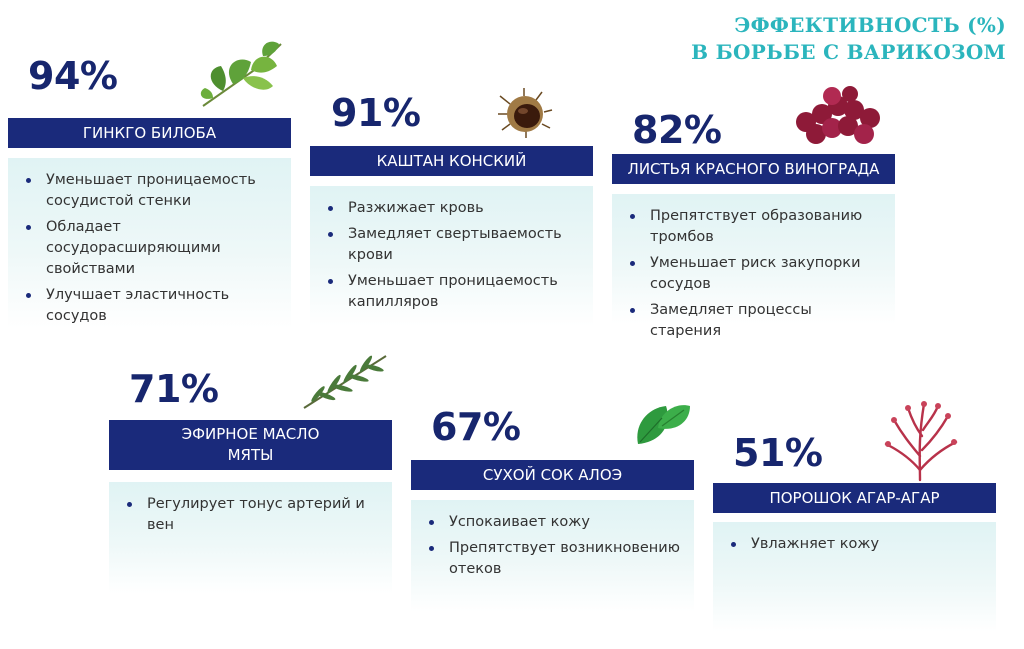 The width and height of the screenshot is (1024, 649). I want to click on card-title-bar: КАШТАН КОНСКИЙ, so click(451, 161).